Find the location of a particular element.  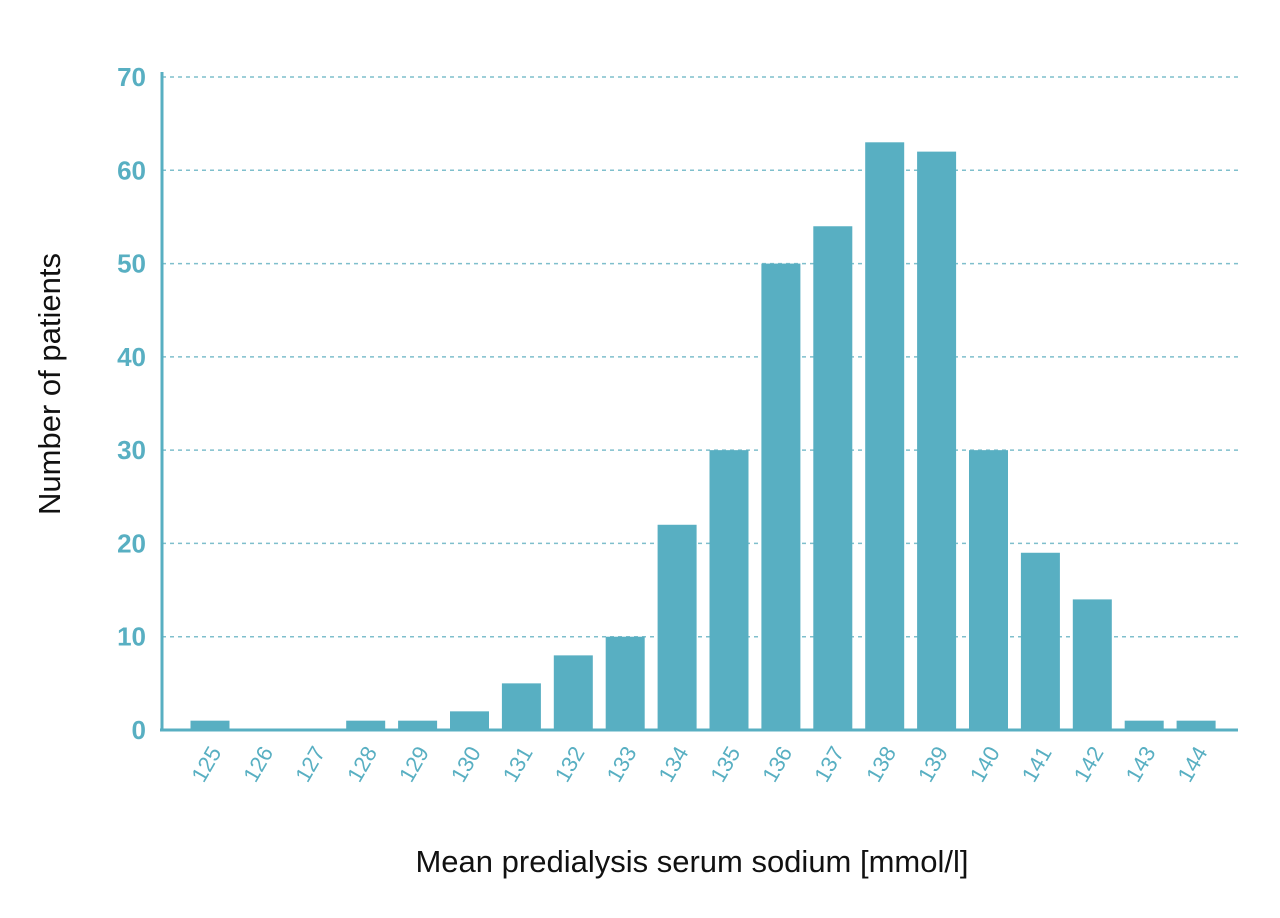

x-tick-label: 132 is located at coordinates (570, 764).